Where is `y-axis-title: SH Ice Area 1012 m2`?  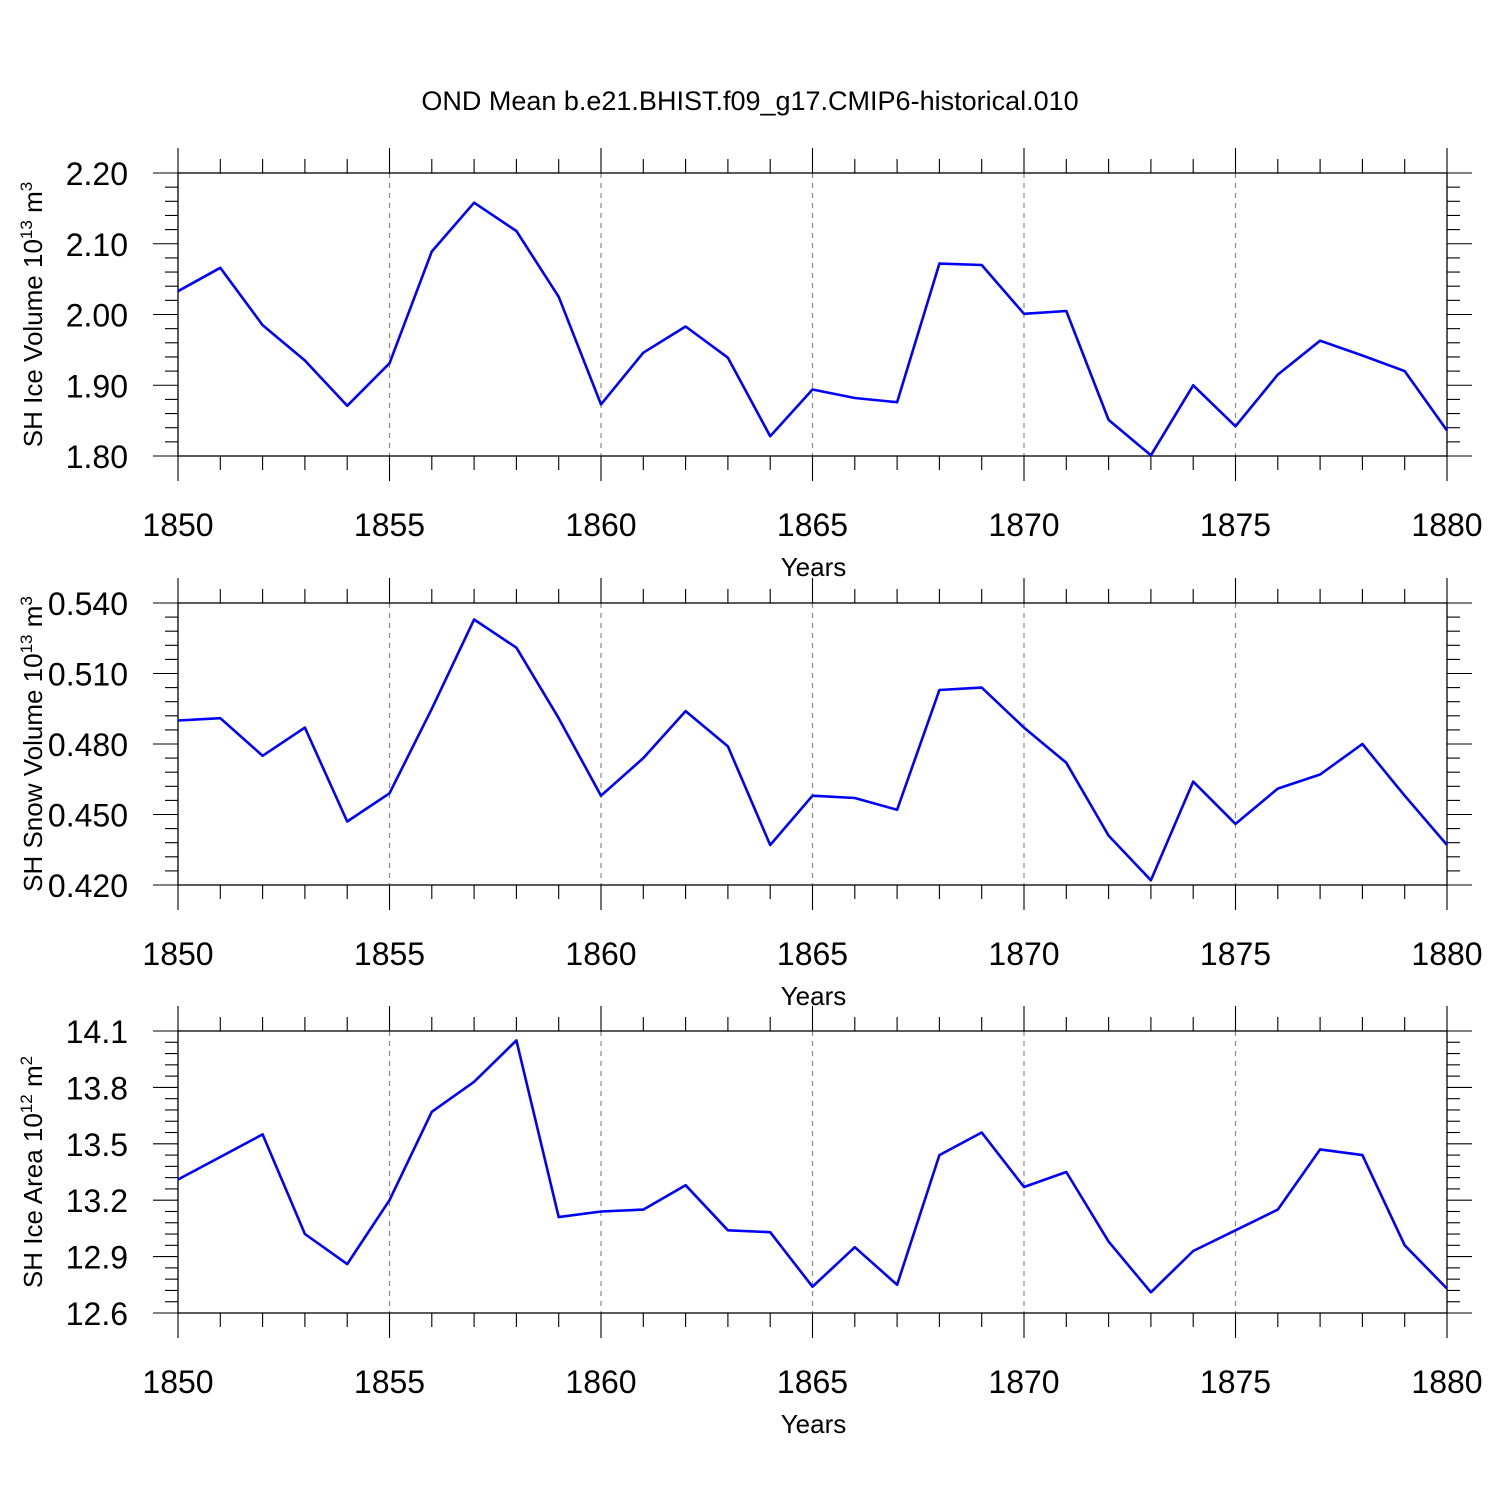
y-axis-title: SH Ice Area 1012 m2 is located at coordinates (32, 1172).